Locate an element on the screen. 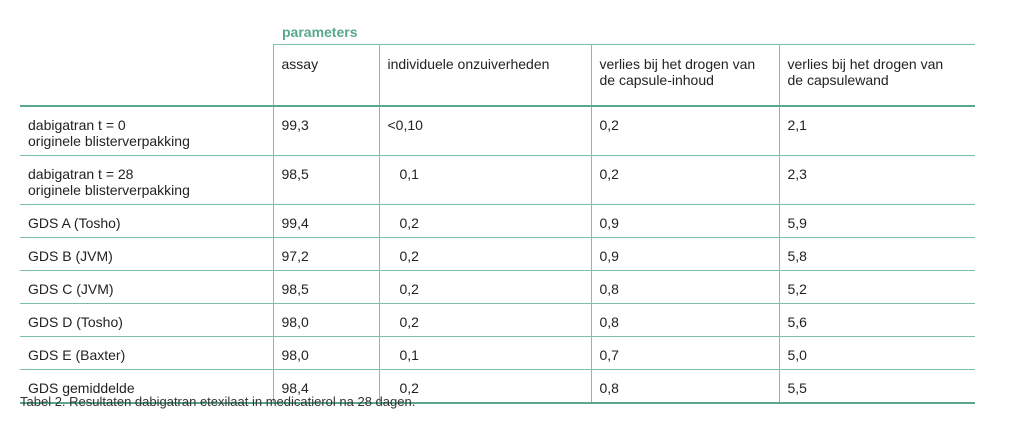 Image resolution: width=1015 pixels, height=428 pixels. assay-cell: 98,4 is located at coordinates (325, 386).